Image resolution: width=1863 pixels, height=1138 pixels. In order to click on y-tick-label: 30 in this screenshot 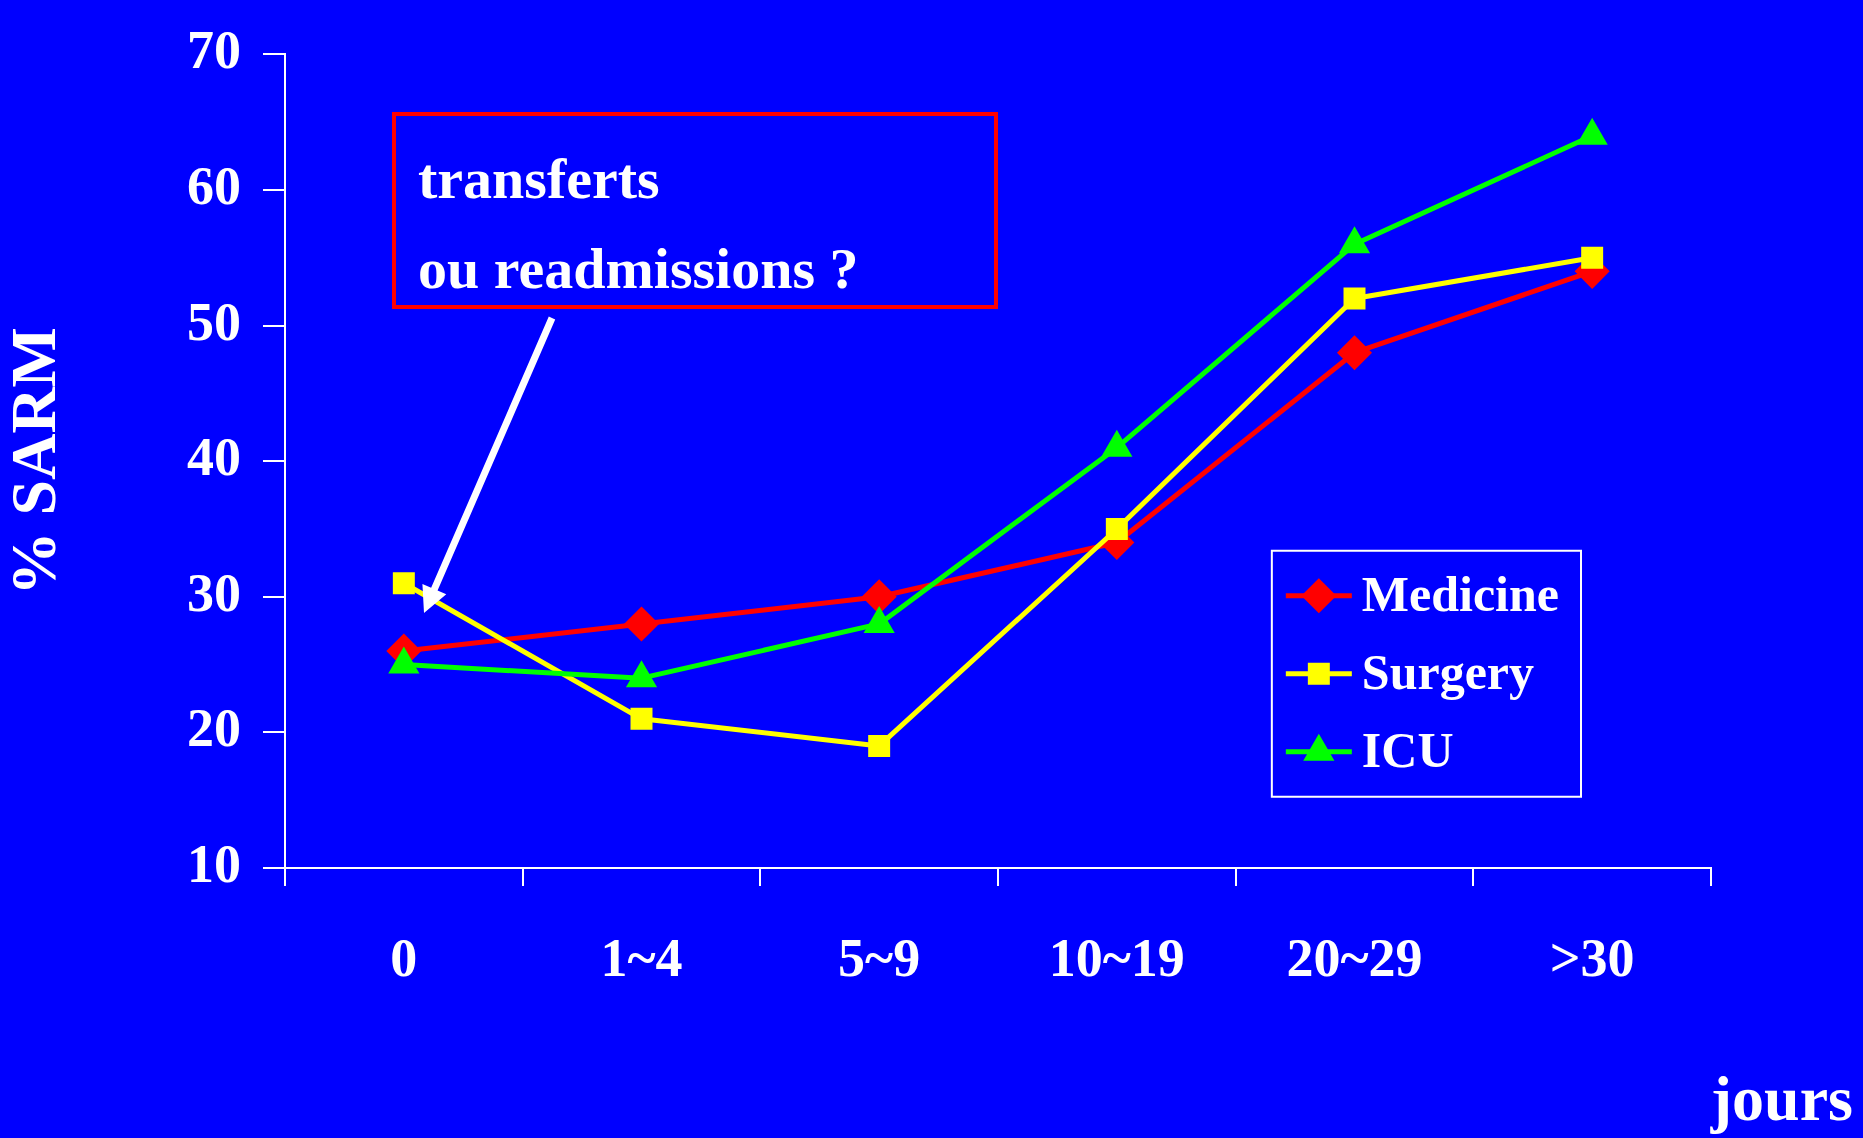, I will do `click(214, 592)`.